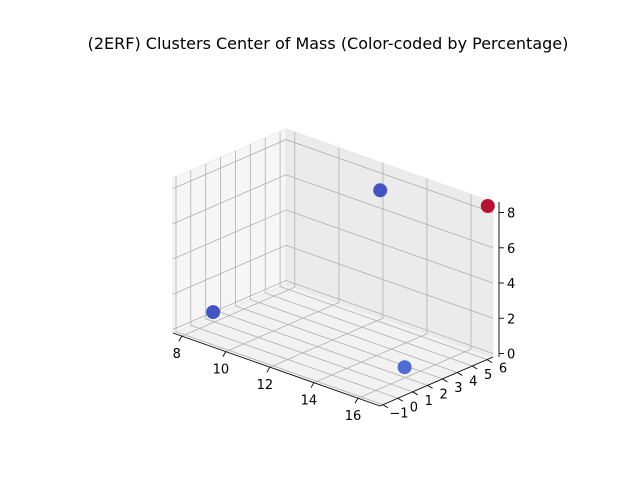 This screenshot has width=640, height=485. I want to click on x-tick-label: 8, so click(177, 354).